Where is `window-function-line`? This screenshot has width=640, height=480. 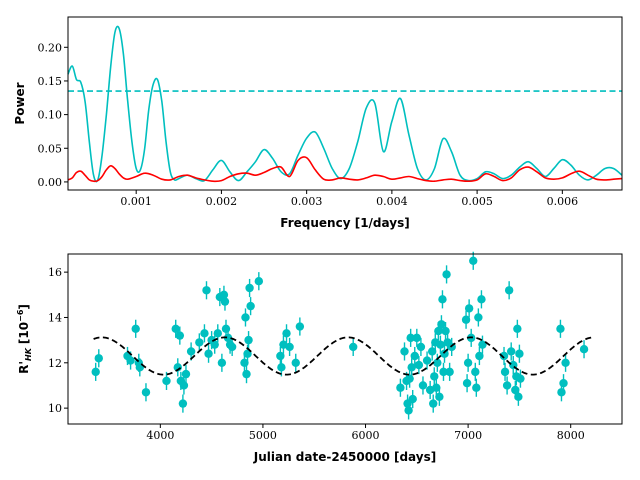
window-function-line is located at coordinates (345, 169).